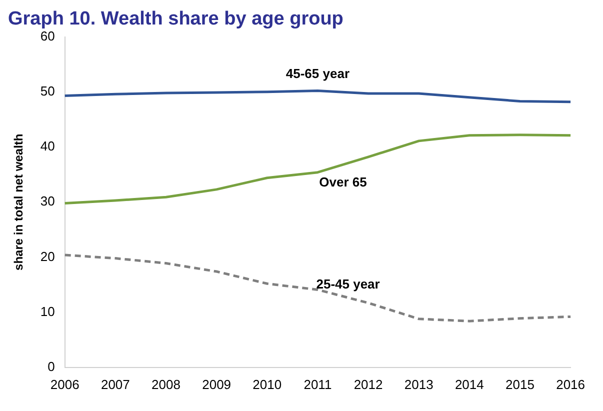  Describe the element at coordinates (47, 90) in the screenshot. I see `y-tick-label: 50` at that location.